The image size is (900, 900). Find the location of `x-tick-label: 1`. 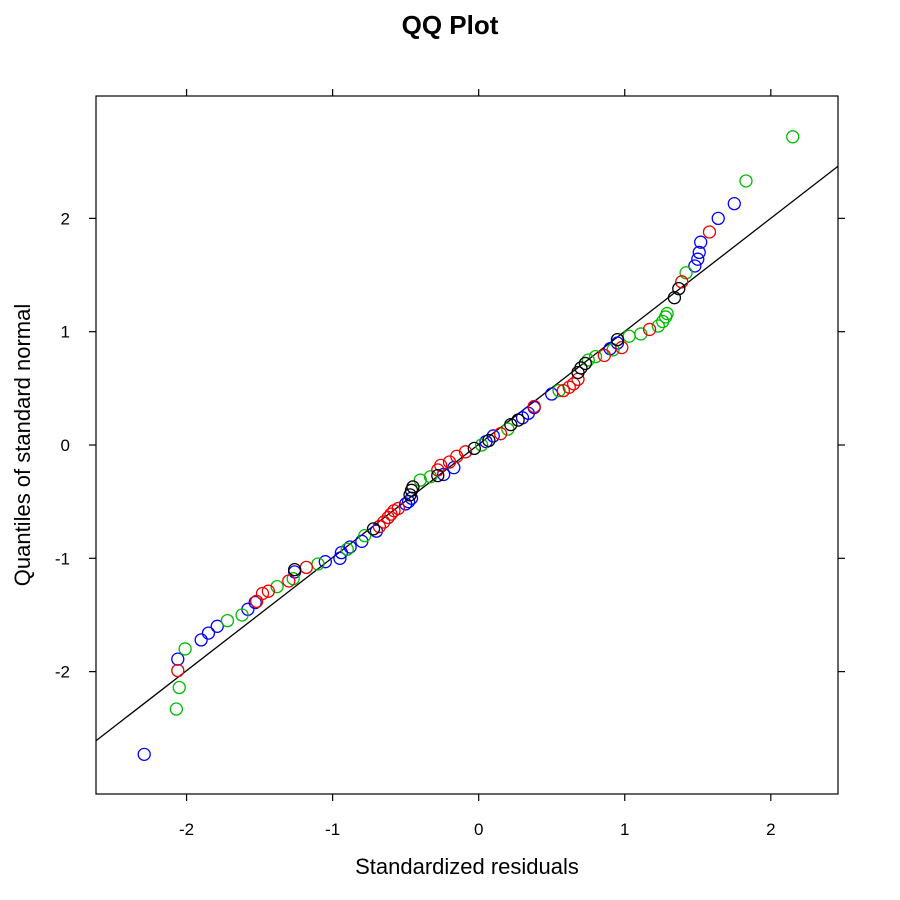

x-tick-label: 1 is located at coordinates (624, 829).